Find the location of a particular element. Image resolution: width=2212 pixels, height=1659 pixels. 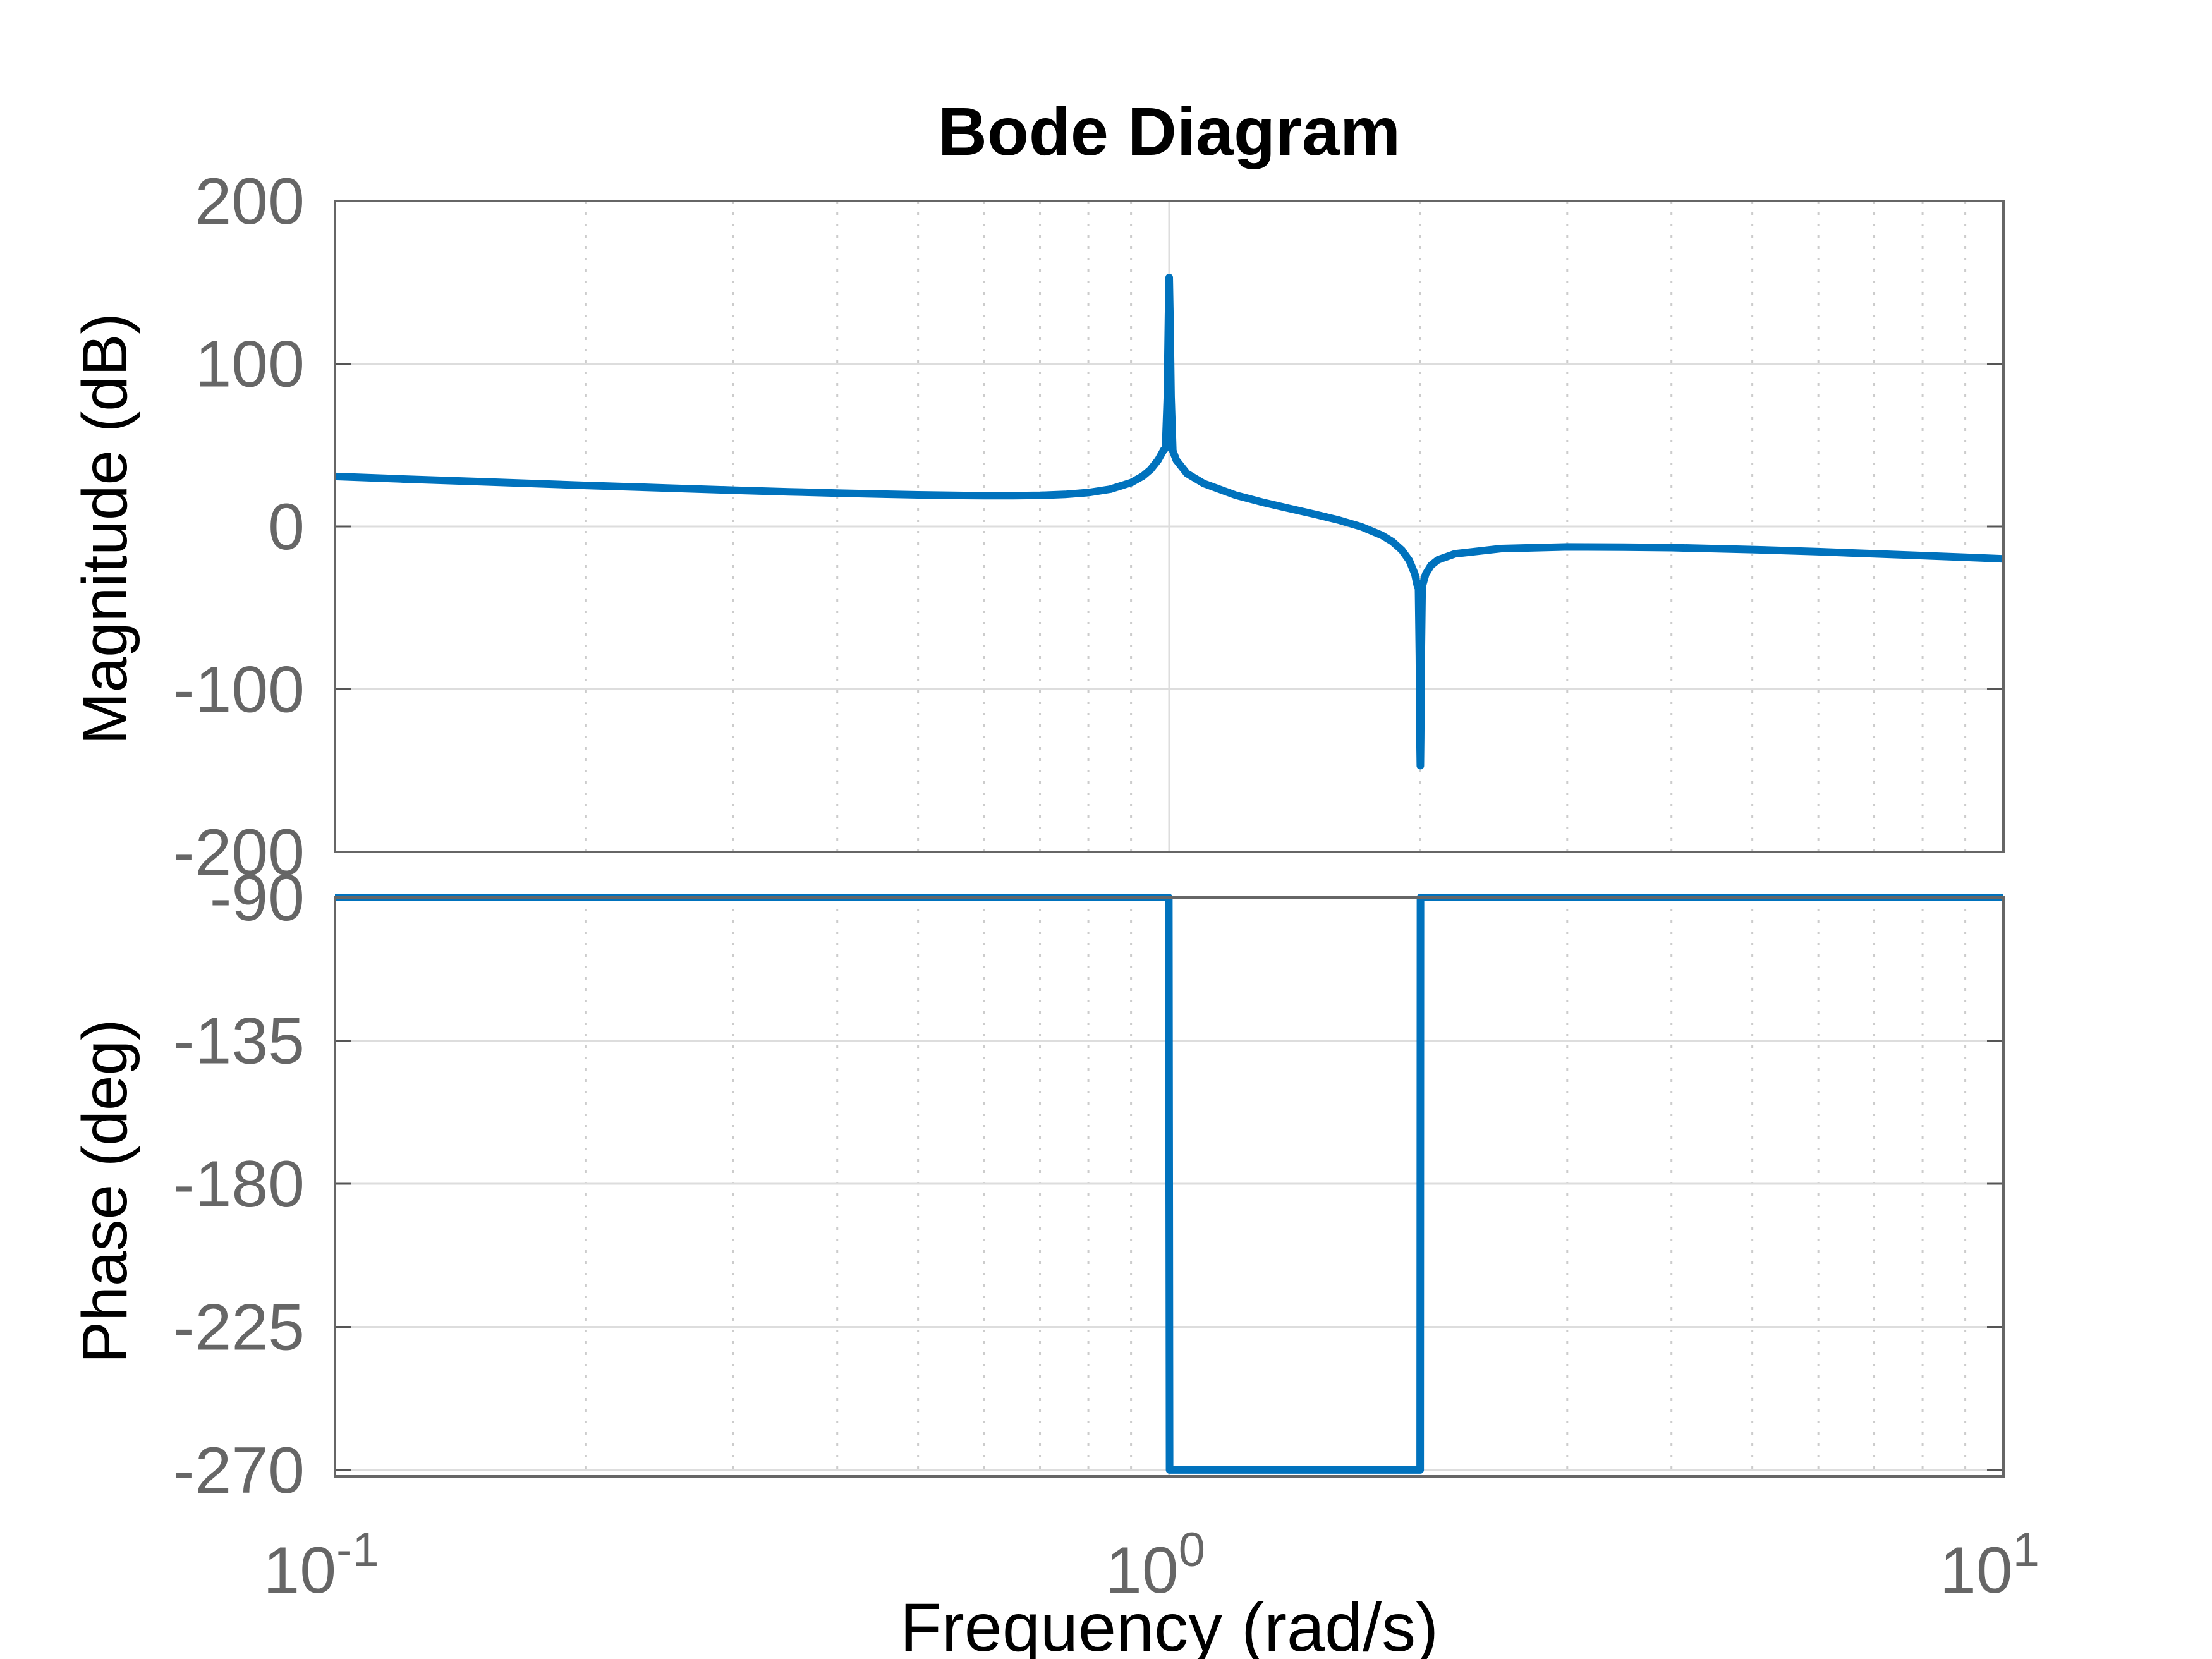

y-tick-label: 100 is located at coordinates (250, 364).